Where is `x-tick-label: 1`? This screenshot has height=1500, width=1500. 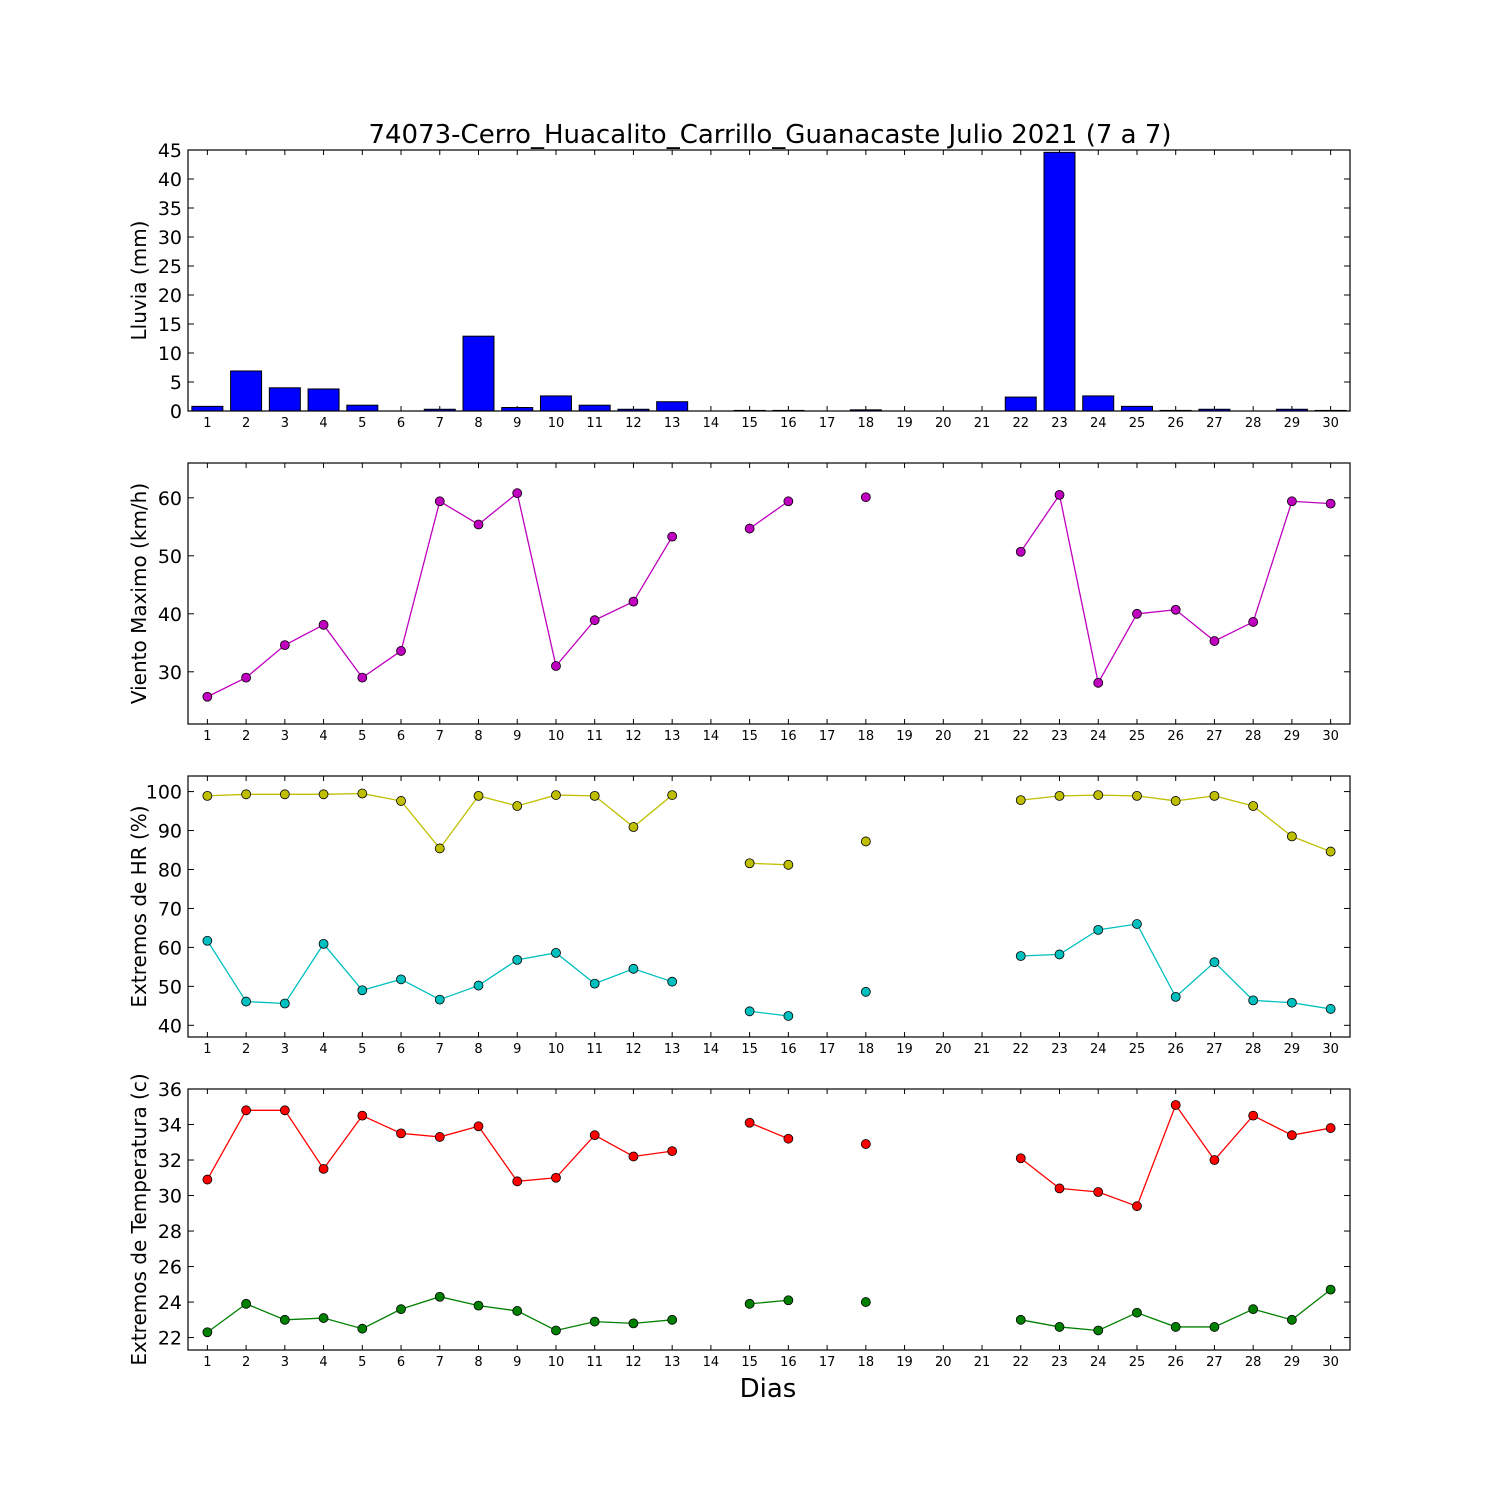 x-tick-label: 1 is located at coordinates (207, 1049).